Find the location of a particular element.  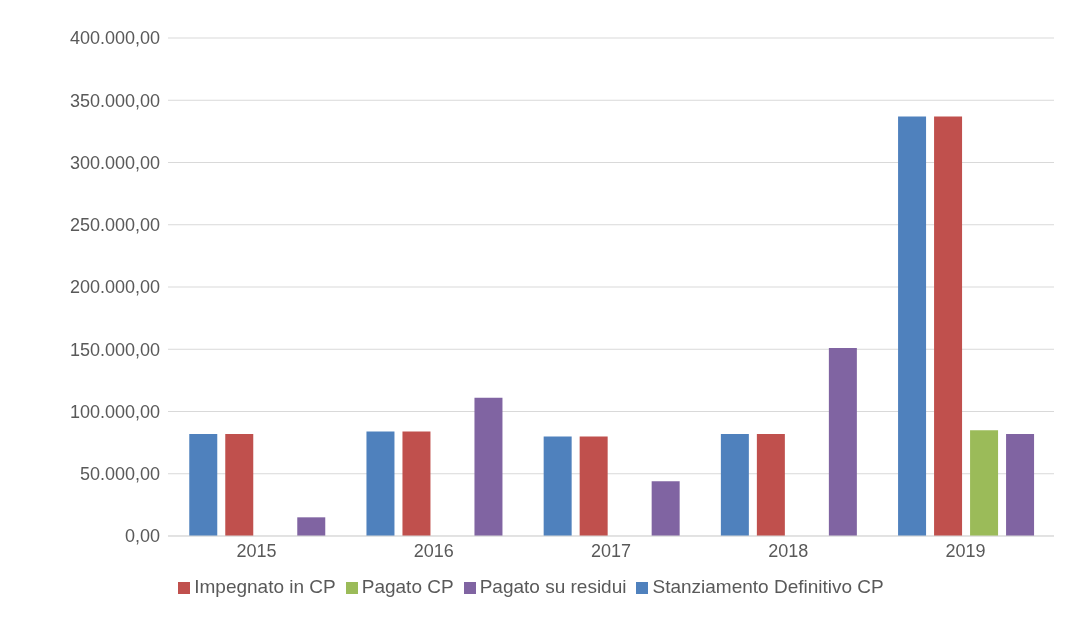

y-tick-label: 250.000,00 is located at coordinates (114, 225).